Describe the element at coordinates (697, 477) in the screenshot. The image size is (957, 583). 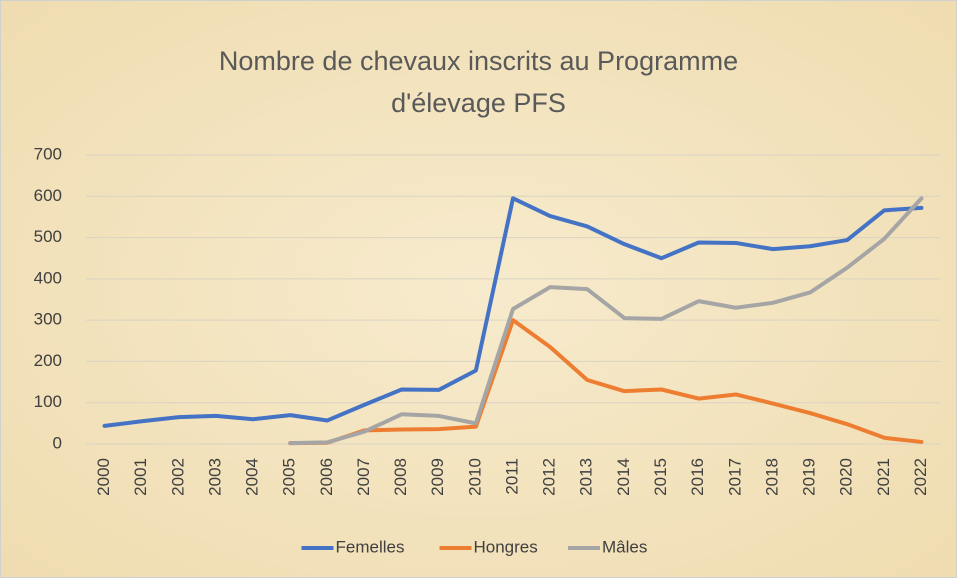
I see `x-tick-label: 2016` at that location.